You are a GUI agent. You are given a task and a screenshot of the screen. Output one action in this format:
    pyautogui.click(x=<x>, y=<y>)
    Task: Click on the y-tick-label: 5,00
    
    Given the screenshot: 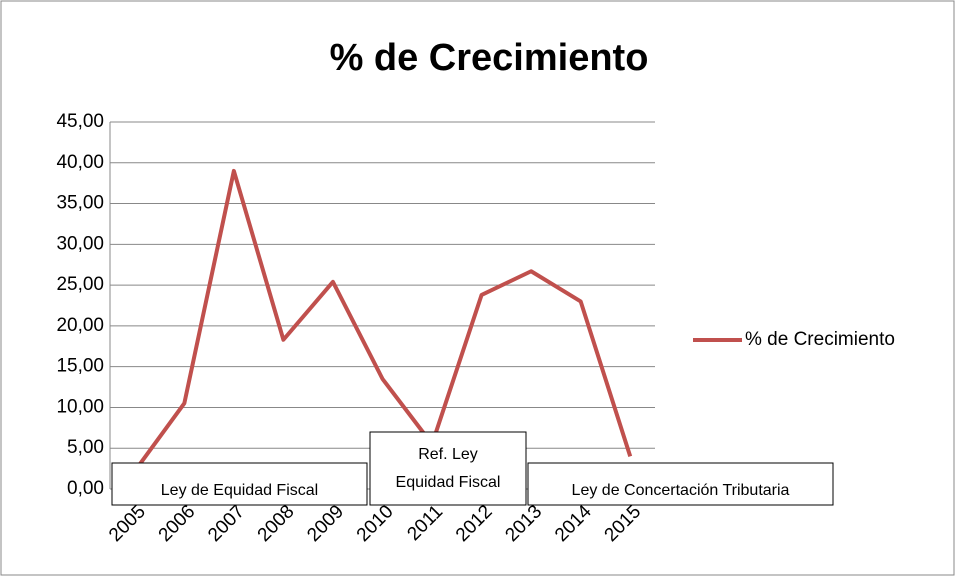 What is the action you would take?
    pyautogui.click(x=85, y=447)
    